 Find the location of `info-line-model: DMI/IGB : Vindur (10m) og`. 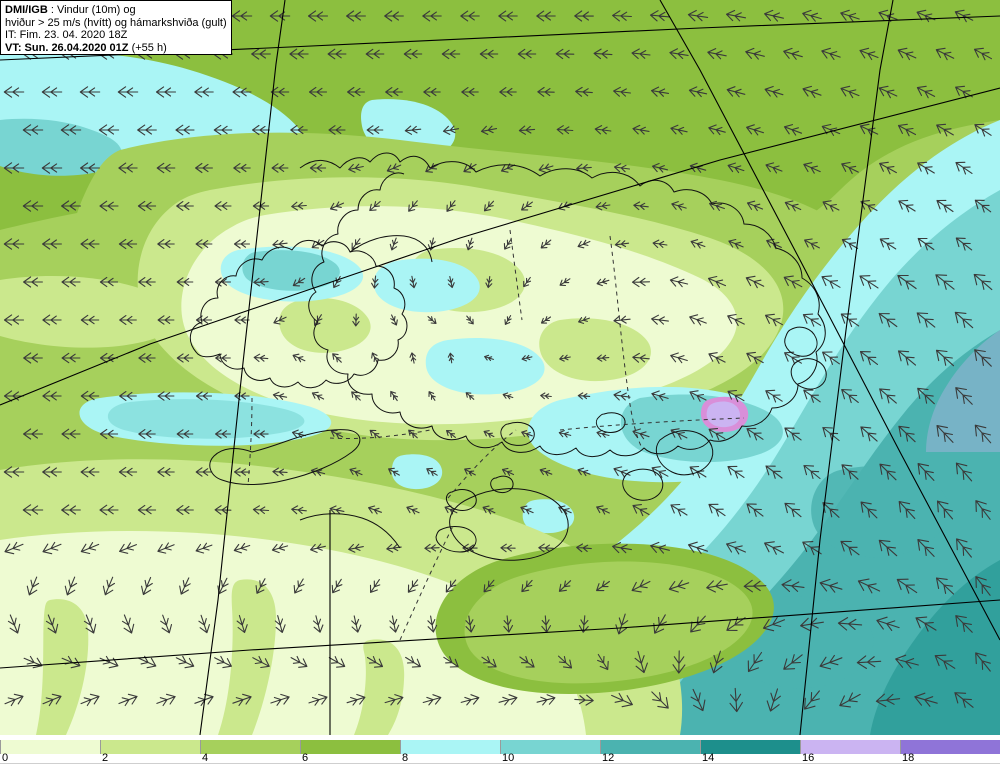

info-line-model: DMI/IGB : Vindur (10m) og is located at coordinates (116, 10).